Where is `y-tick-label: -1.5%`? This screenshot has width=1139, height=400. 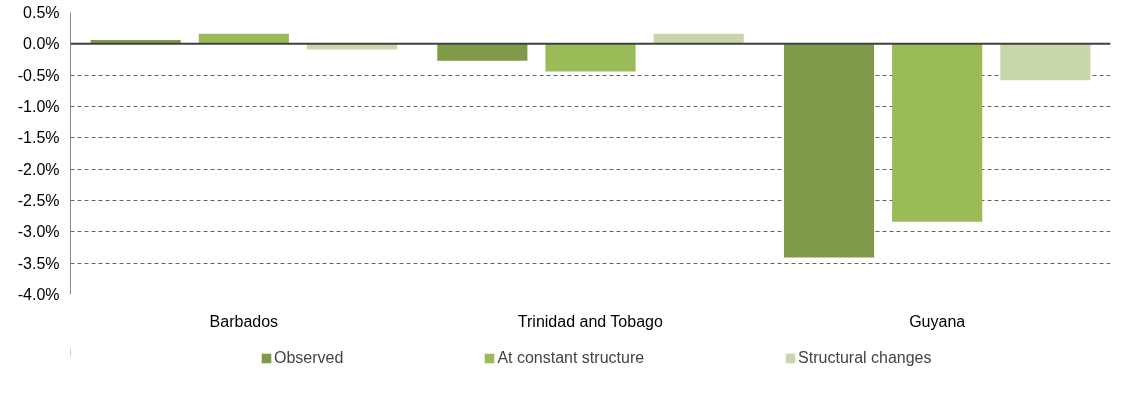 y-tick-label: -1.5% is located at coordinates (38, 138).